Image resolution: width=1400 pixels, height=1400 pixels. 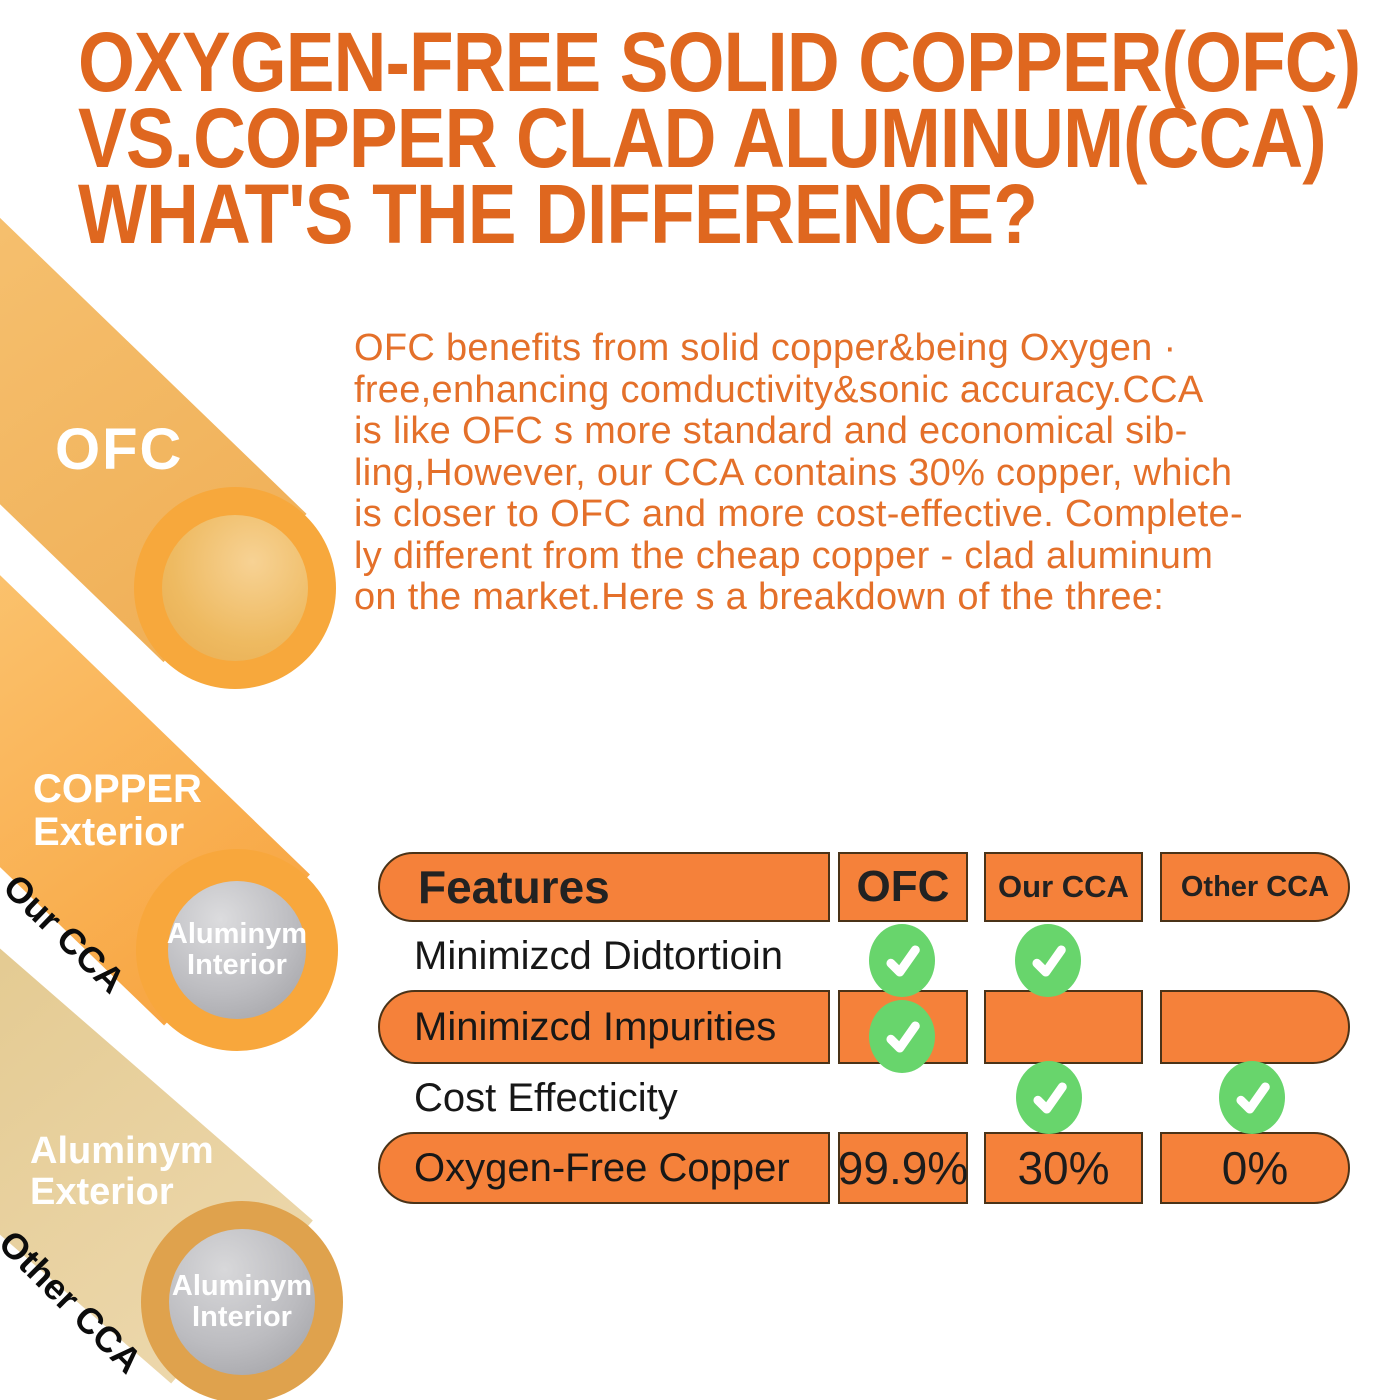 What do you see at coordinates (595, 1026) in the screenshot?
I see `row-label-minimized-impurities: Minimizcd Impurities` at bounding box center [595, 1026].